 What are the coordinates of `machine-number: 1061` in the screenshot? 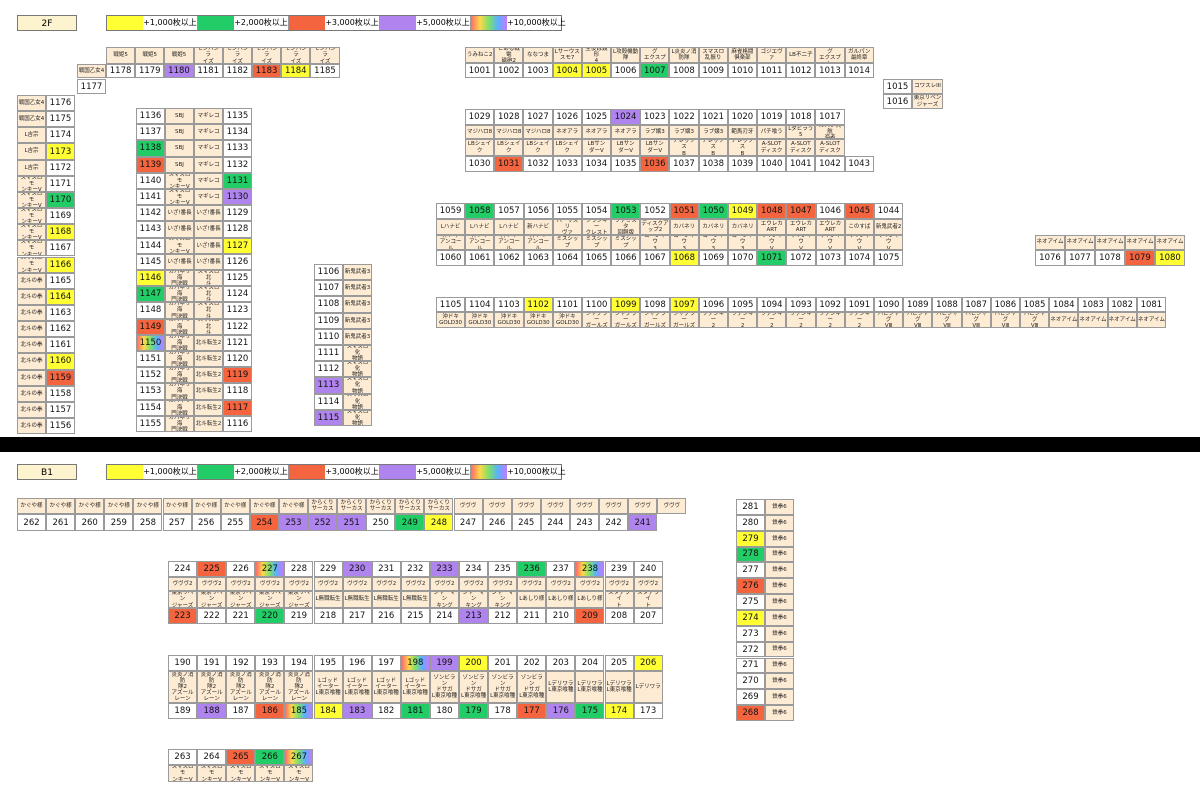 It's located at (480, 258).